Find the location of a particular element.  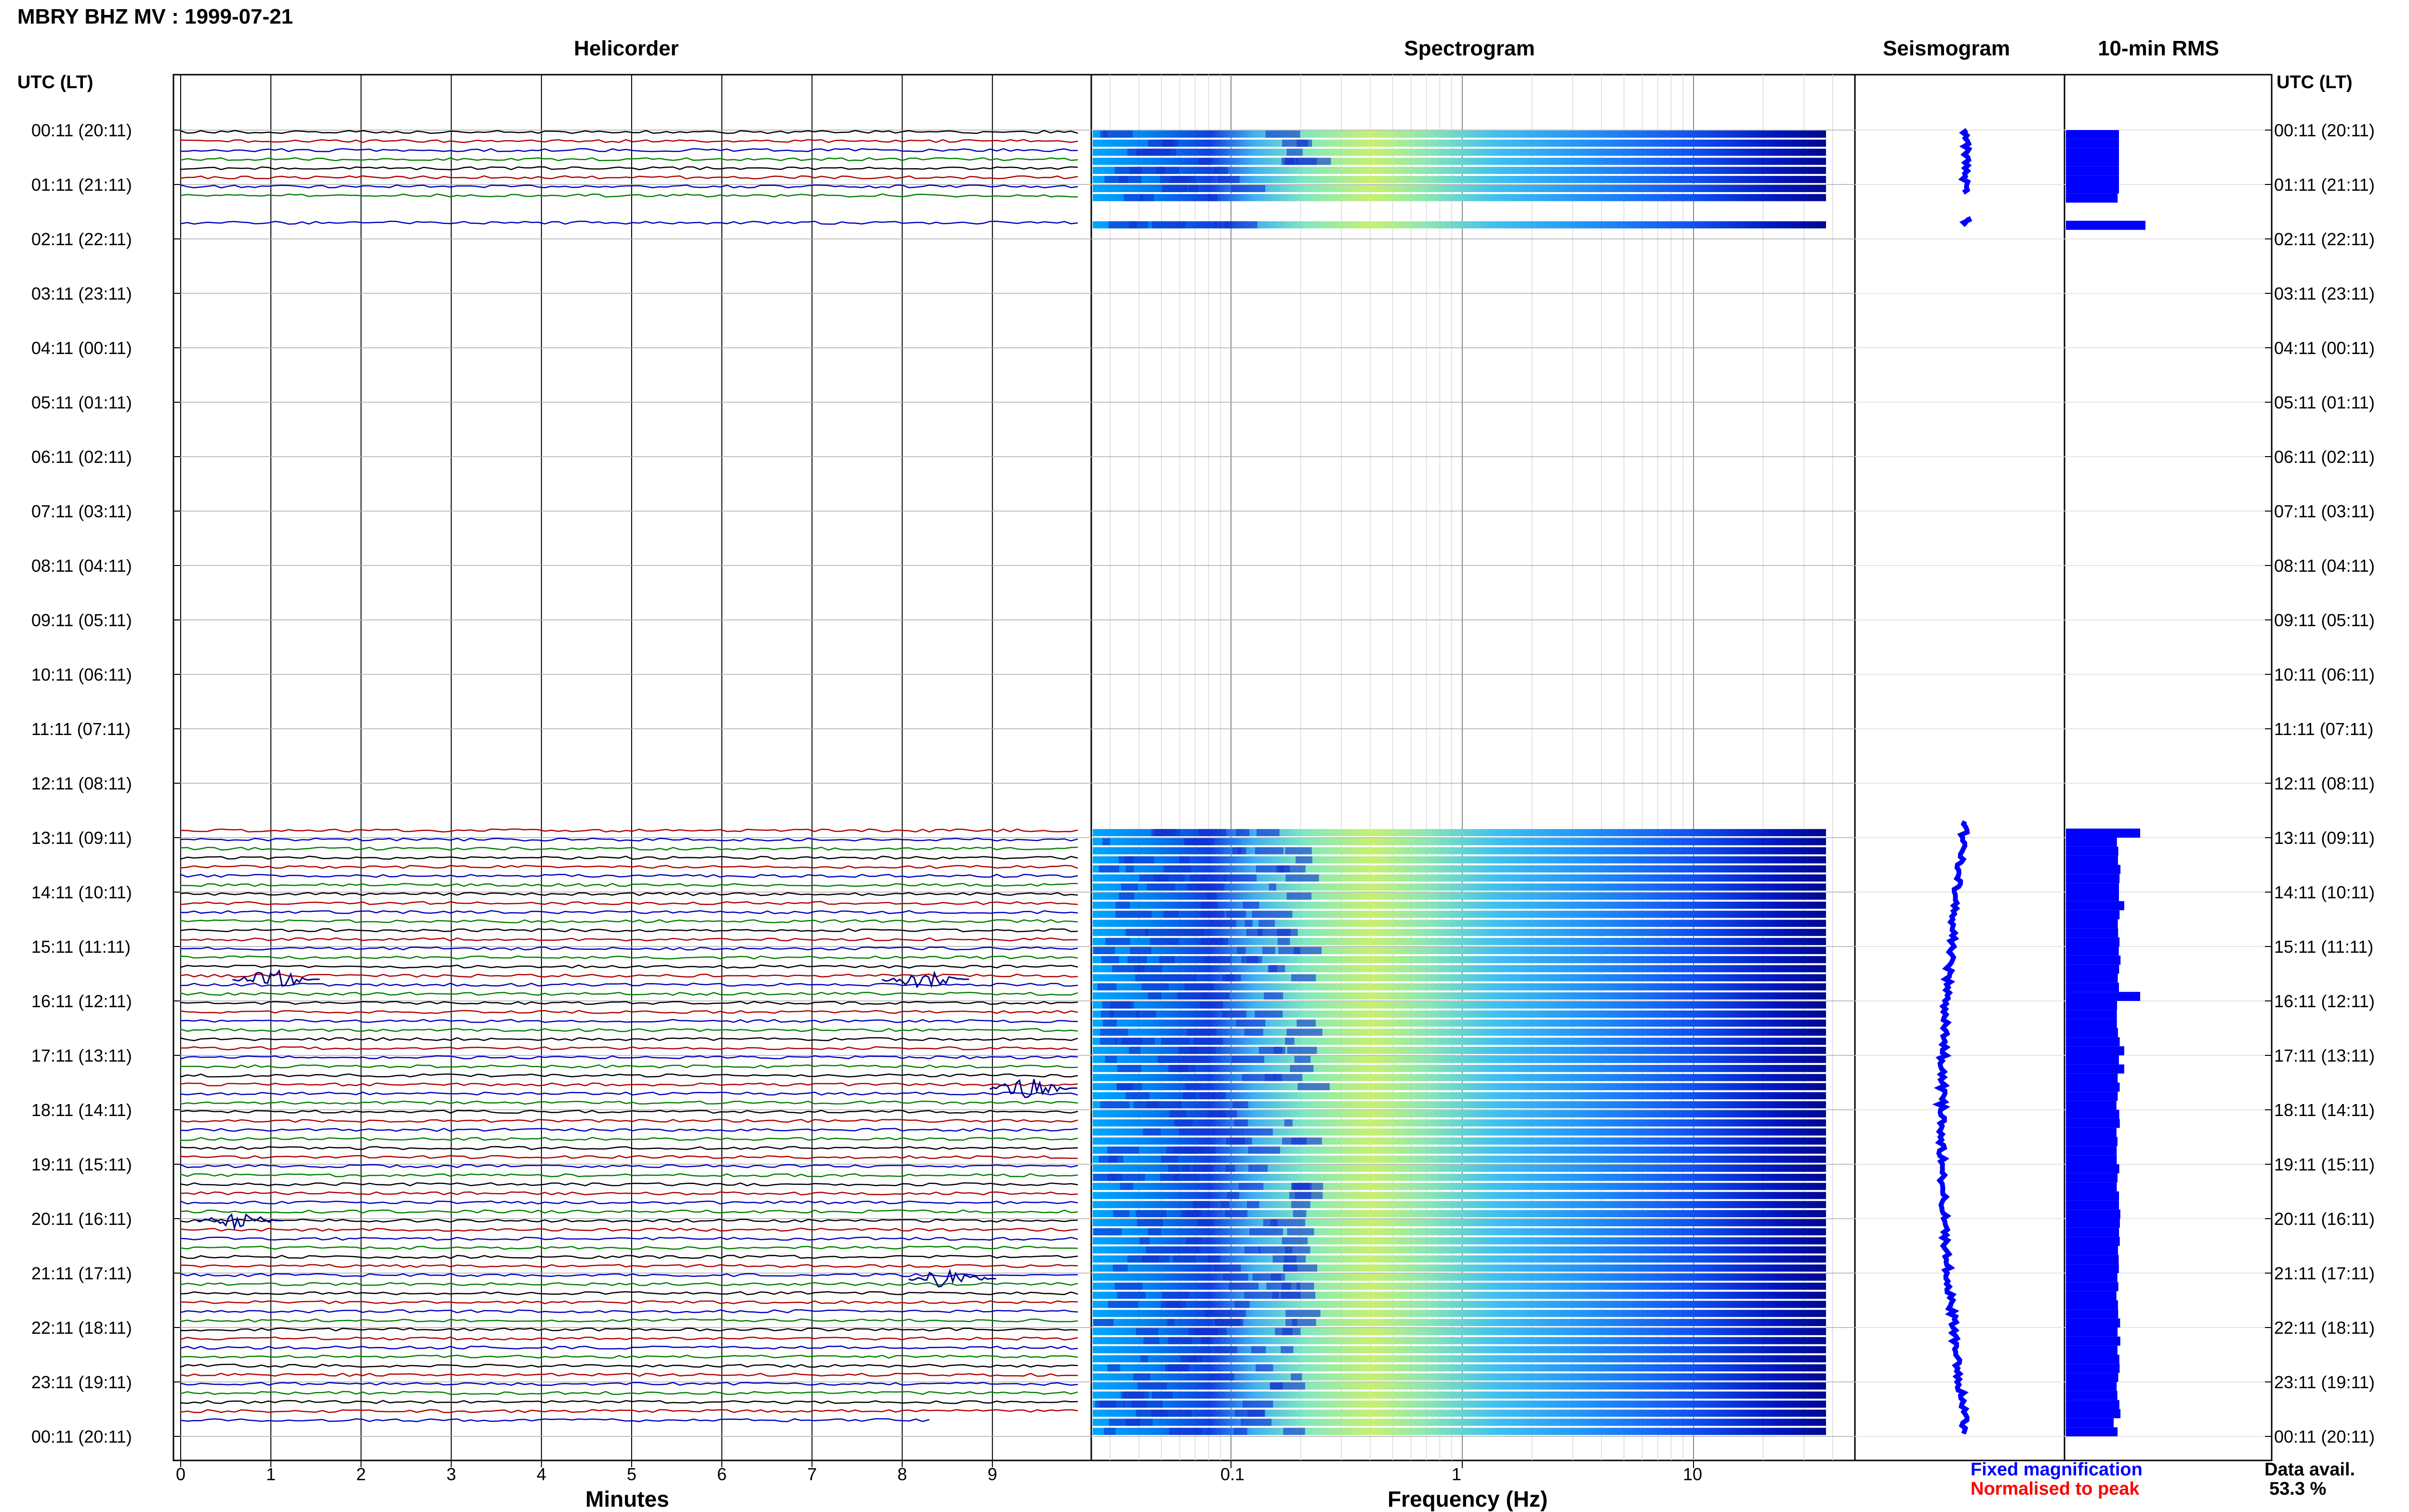

seismogram-segment is located at coordinates (1965, 161).